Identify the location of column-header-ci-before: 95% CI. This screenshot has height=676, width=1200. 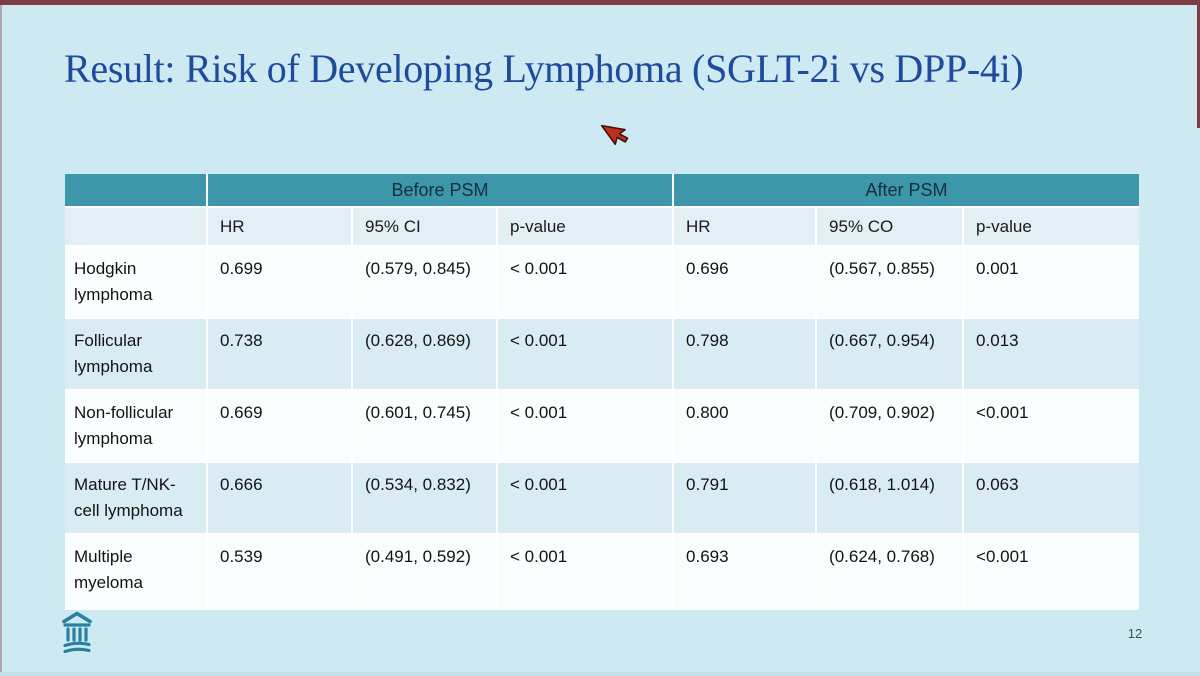
(424, 226).